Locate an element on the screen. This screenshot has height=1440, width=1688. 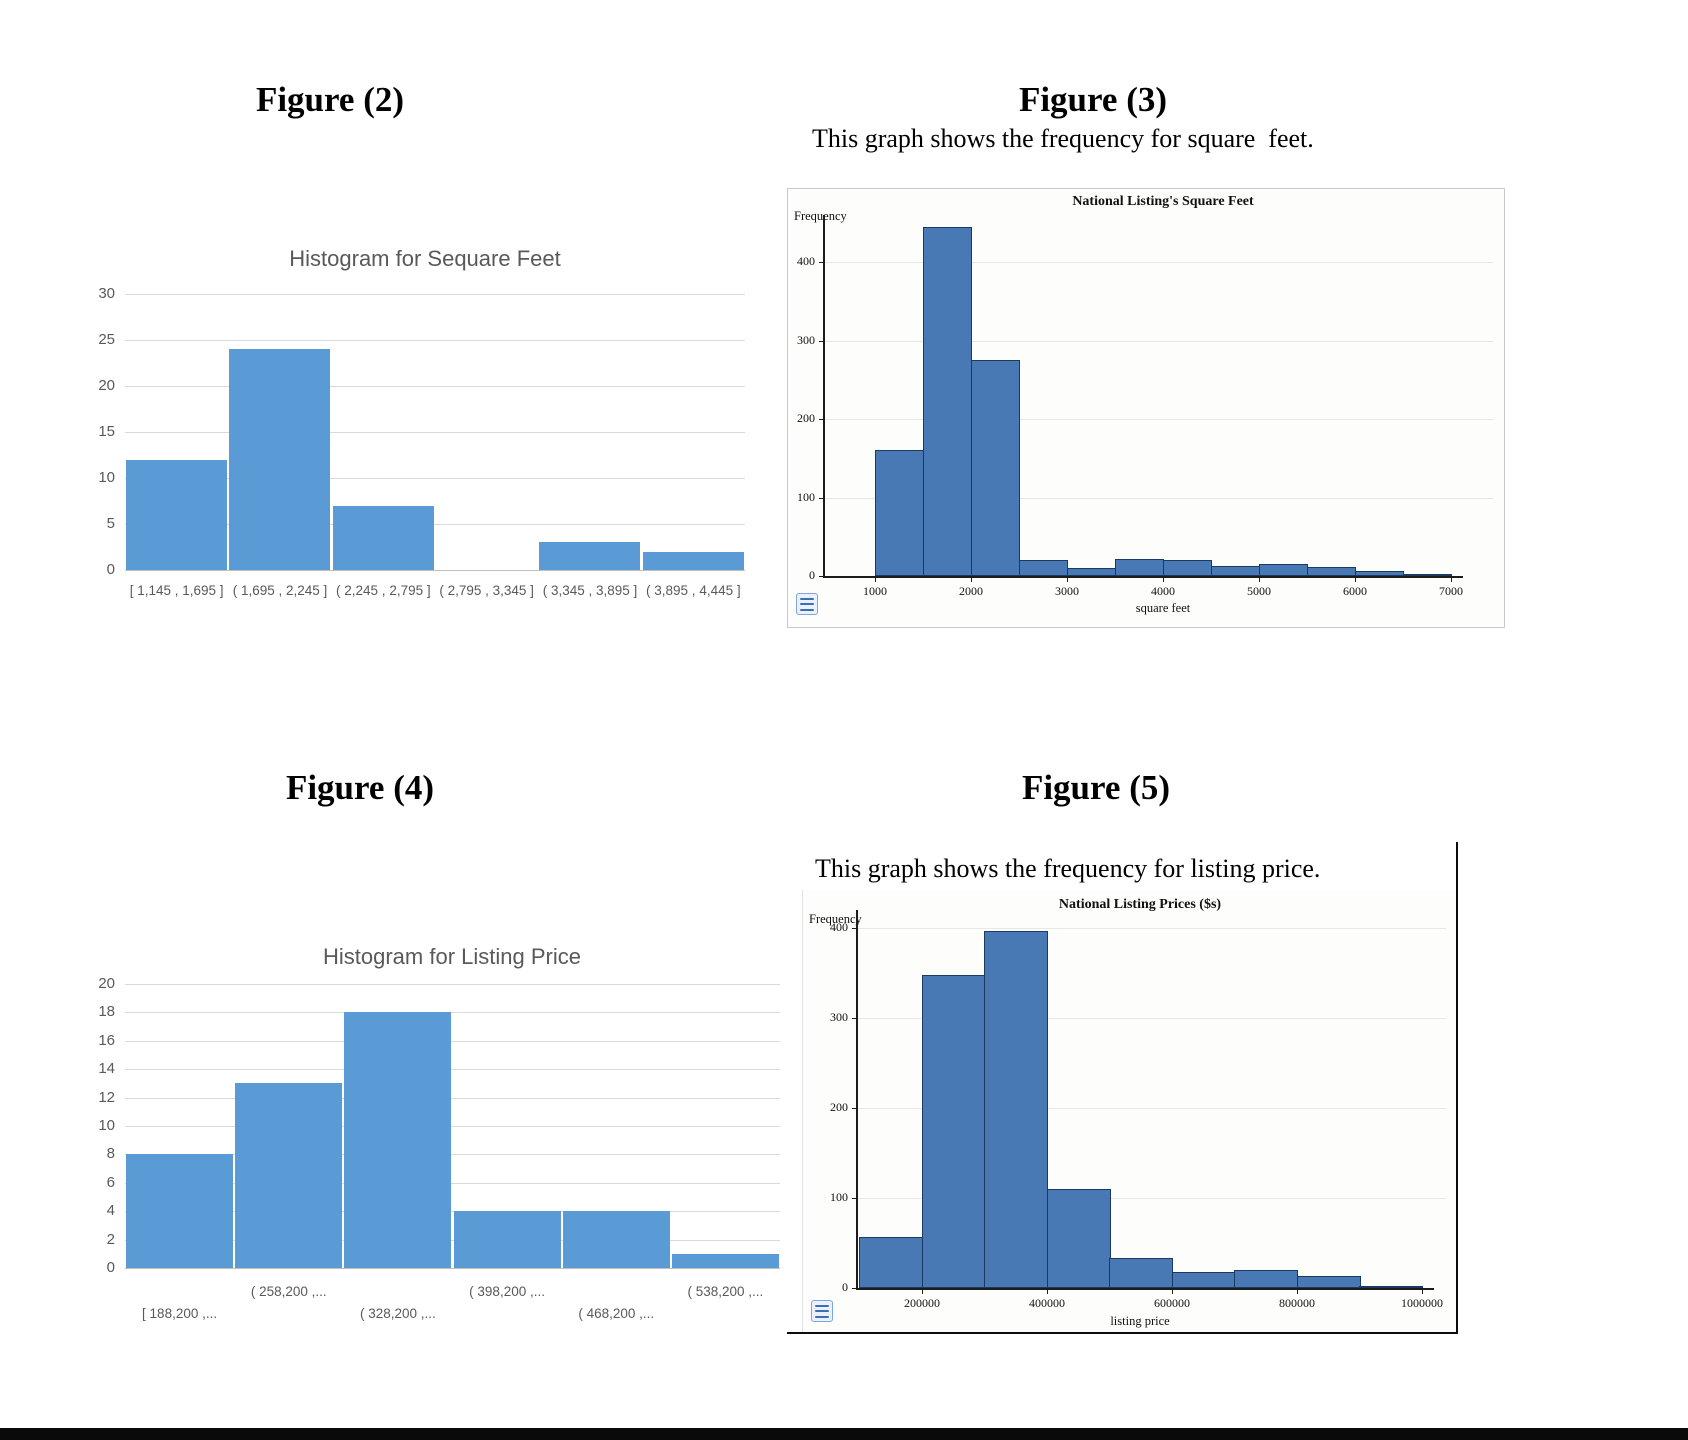
x-axis-tick-label: 4000 is located at coordinates (1163, 591).